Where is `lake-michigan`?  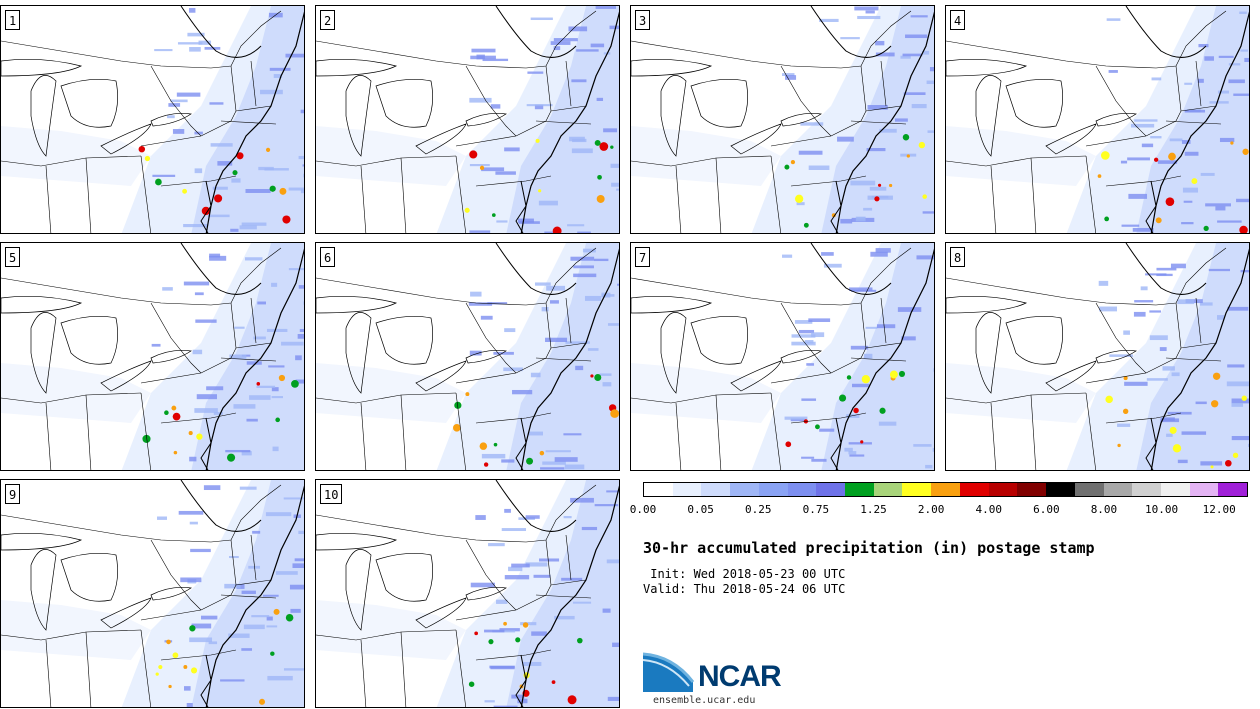
lake-michigan is located at coordinates (358, 353).